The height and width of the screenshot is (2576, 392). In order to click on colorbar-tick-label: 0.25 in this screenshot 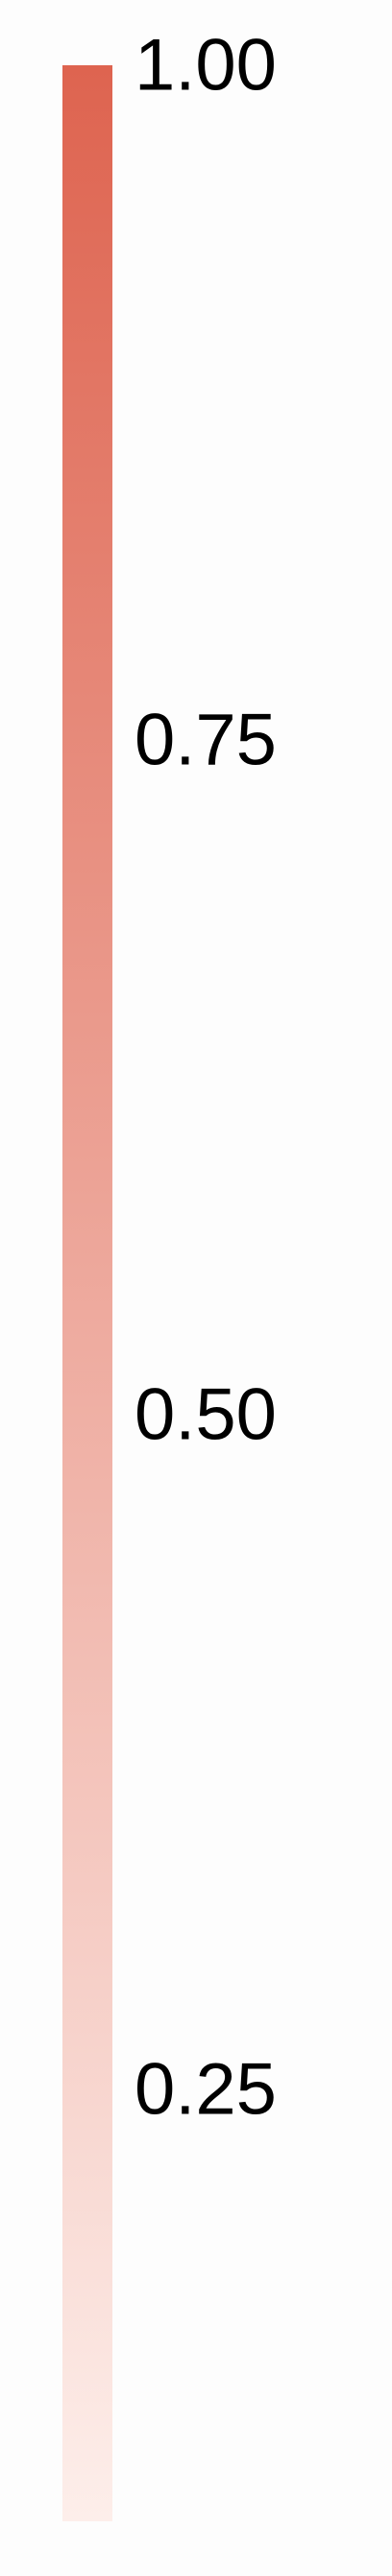, I will do `click(206, 2090)`.